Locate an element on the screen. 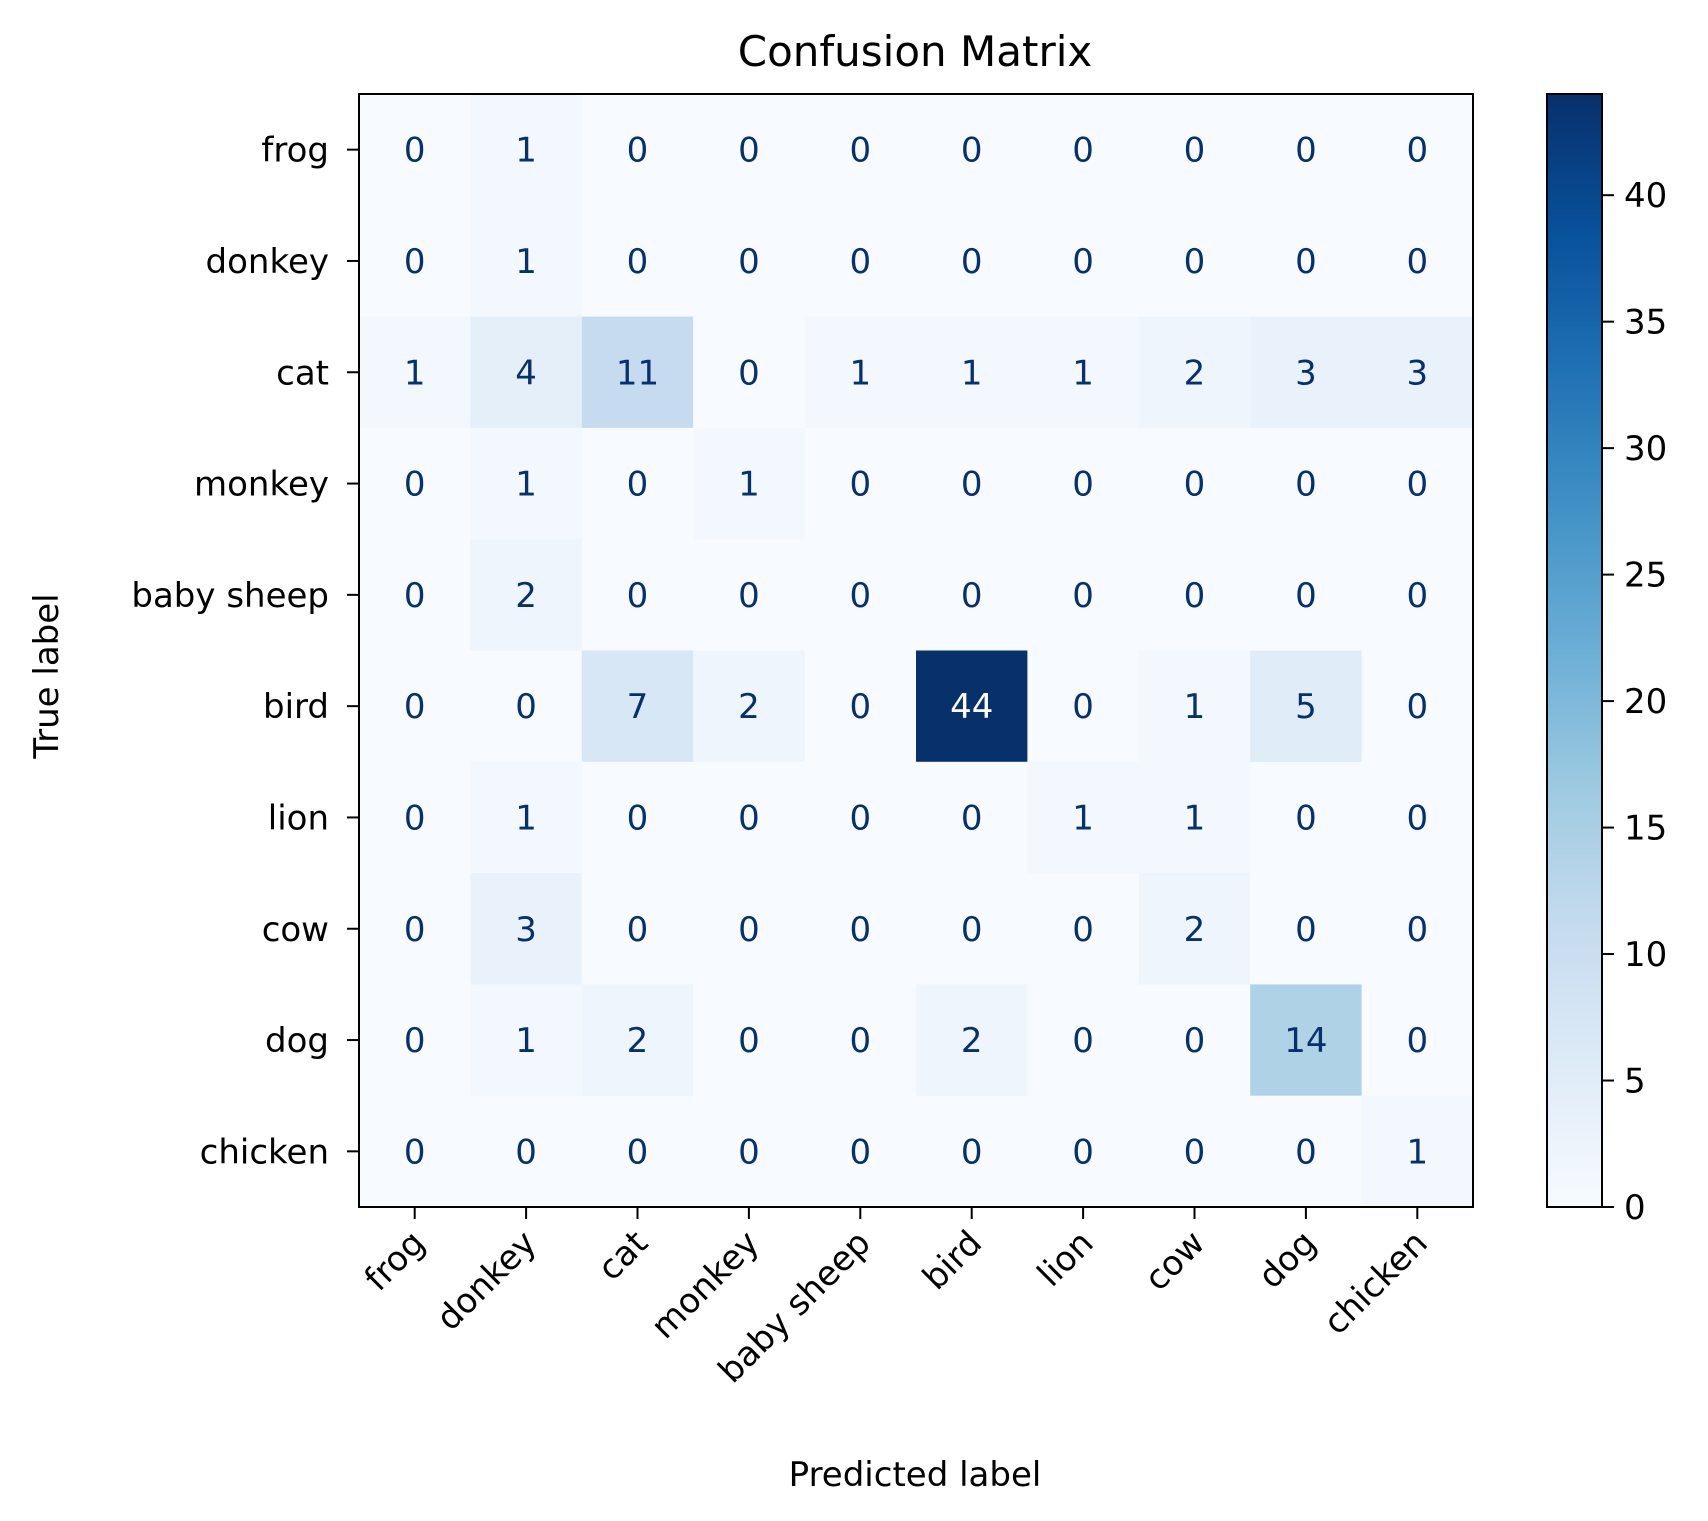 This screenshot has width=1708, height=1521. cell-value-label: 3 is located at coordinates (1417, 373).